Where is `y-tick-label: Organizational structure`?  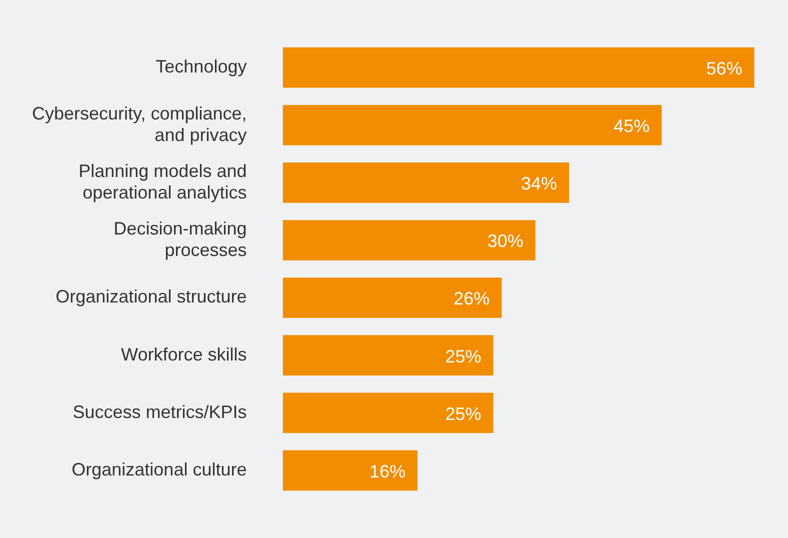
y-tick-label: Organizational structure is located at coordinates (151, 296).